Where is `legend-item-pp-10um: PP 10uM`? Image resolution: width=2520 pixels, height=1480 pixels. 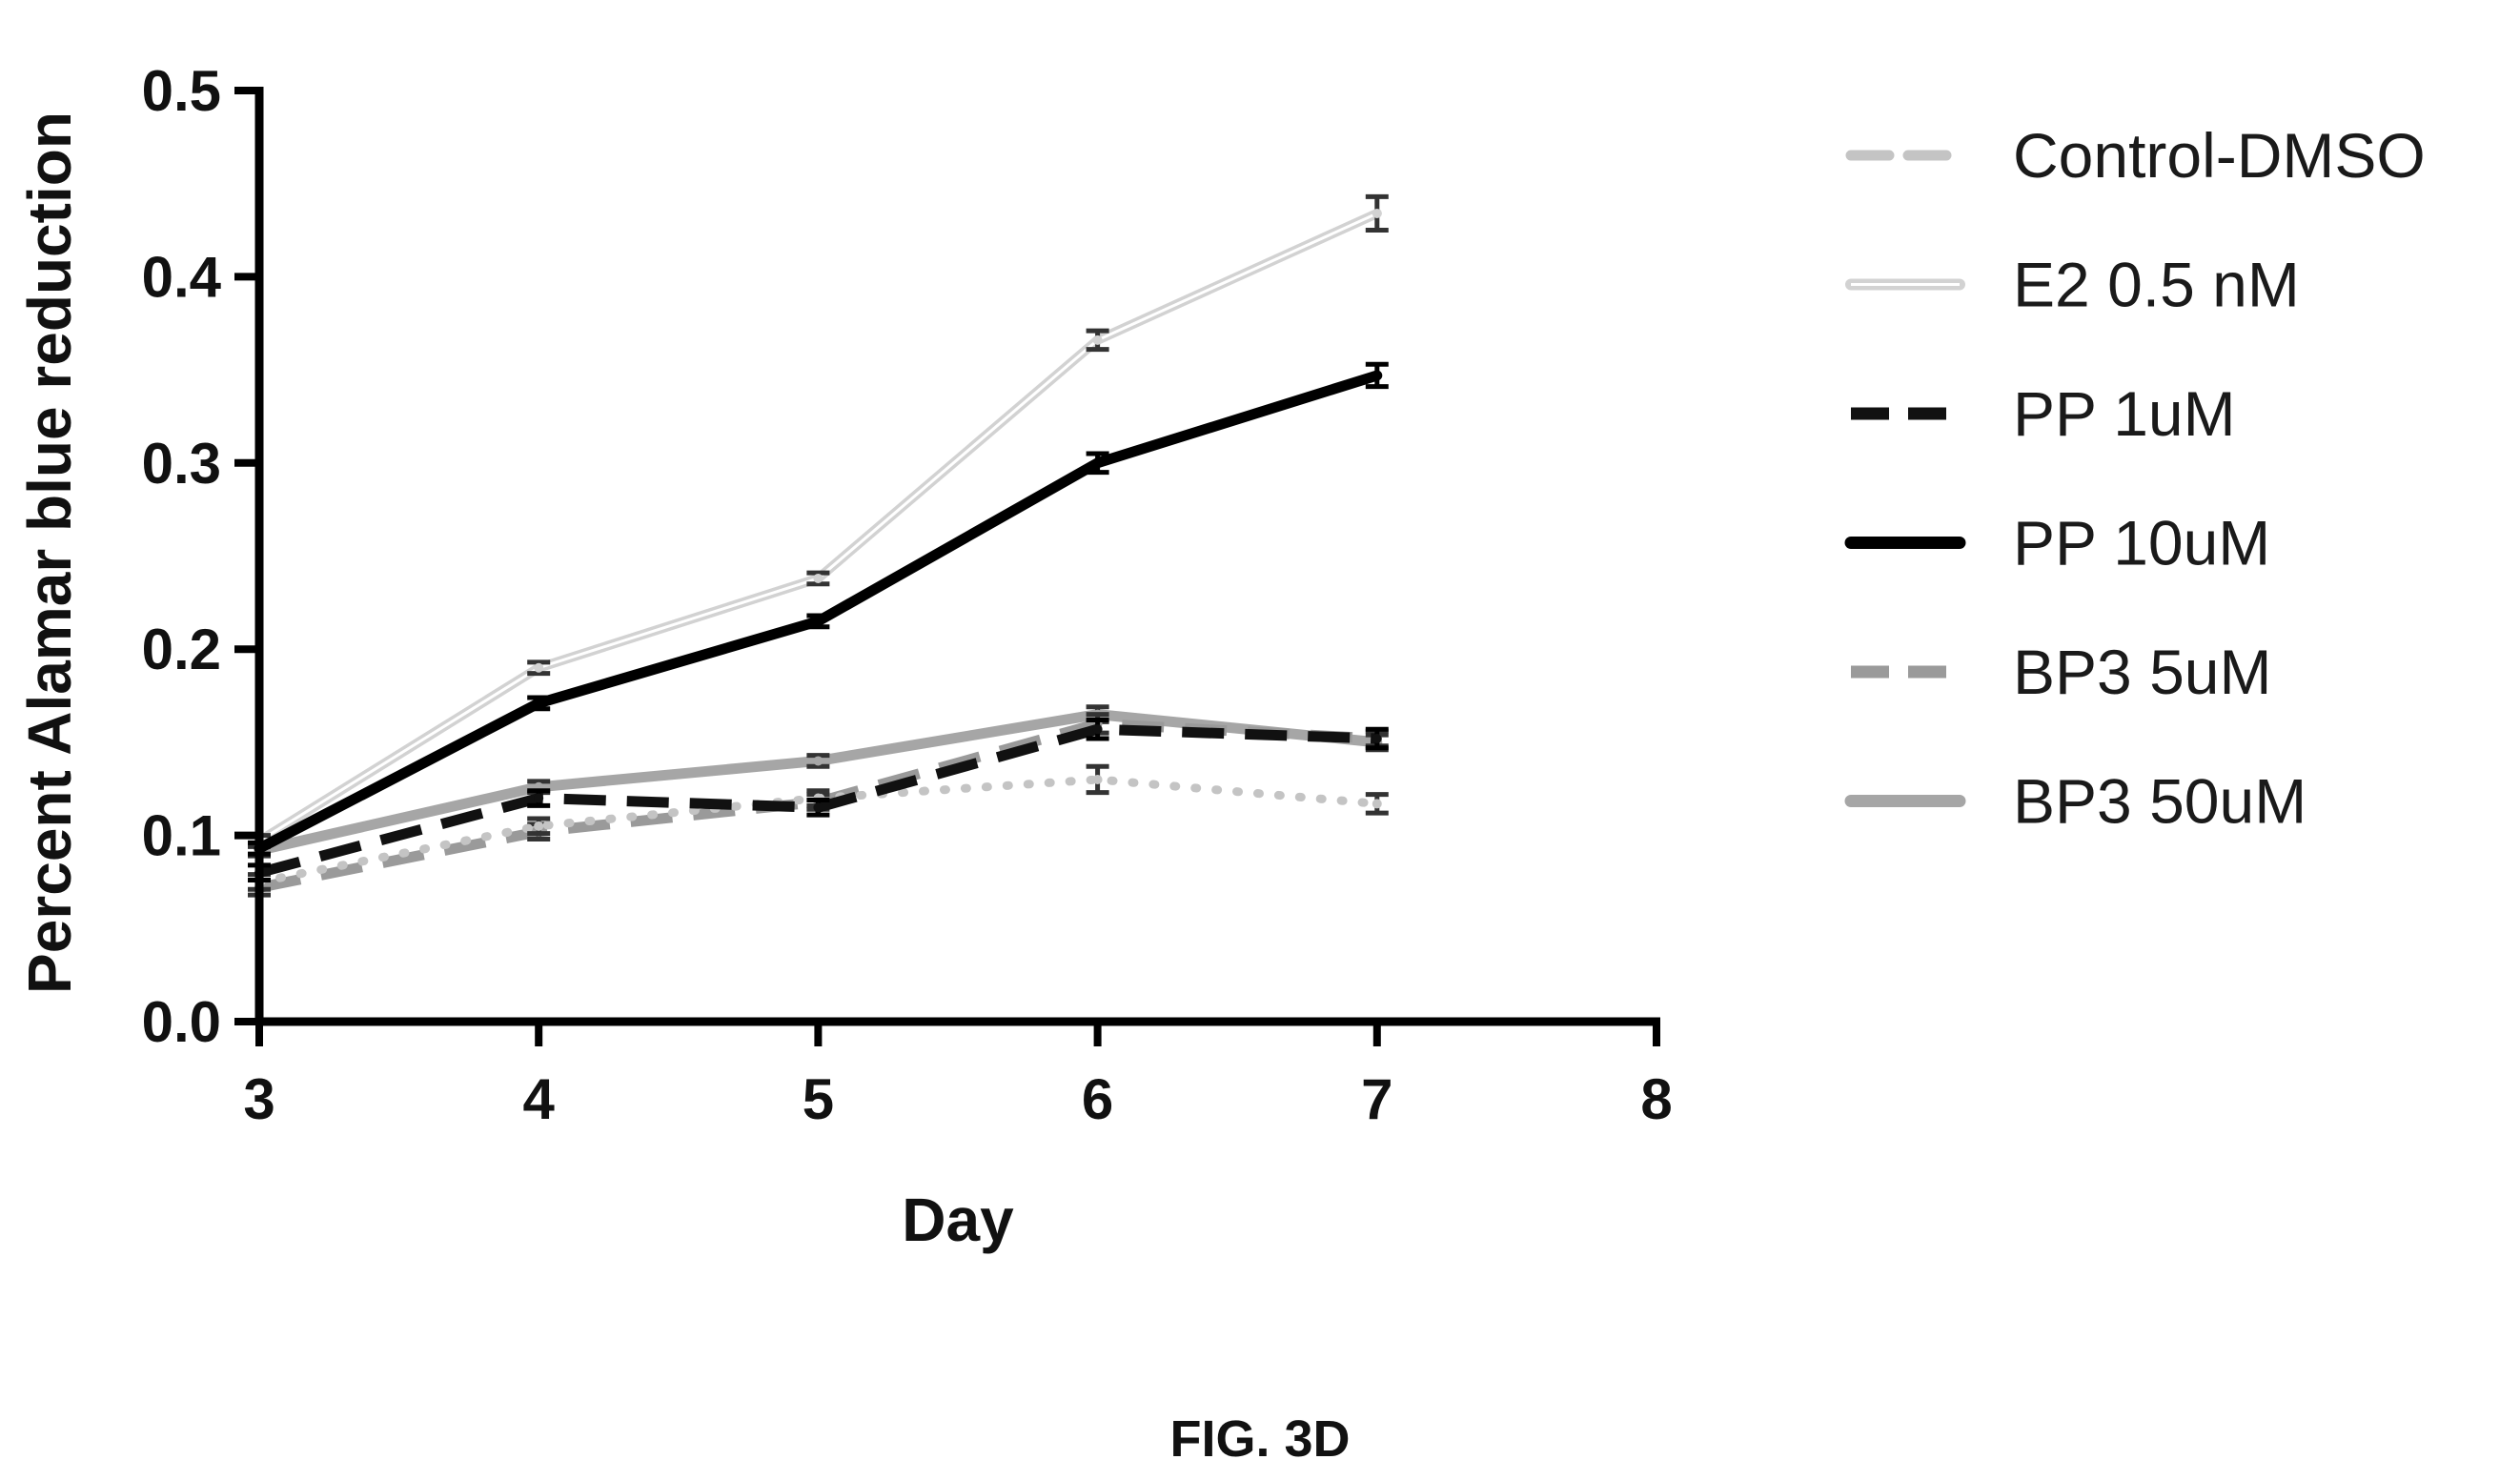
legend-item-pp-10um: PP 10uM is located at coordinates (2057, 543).